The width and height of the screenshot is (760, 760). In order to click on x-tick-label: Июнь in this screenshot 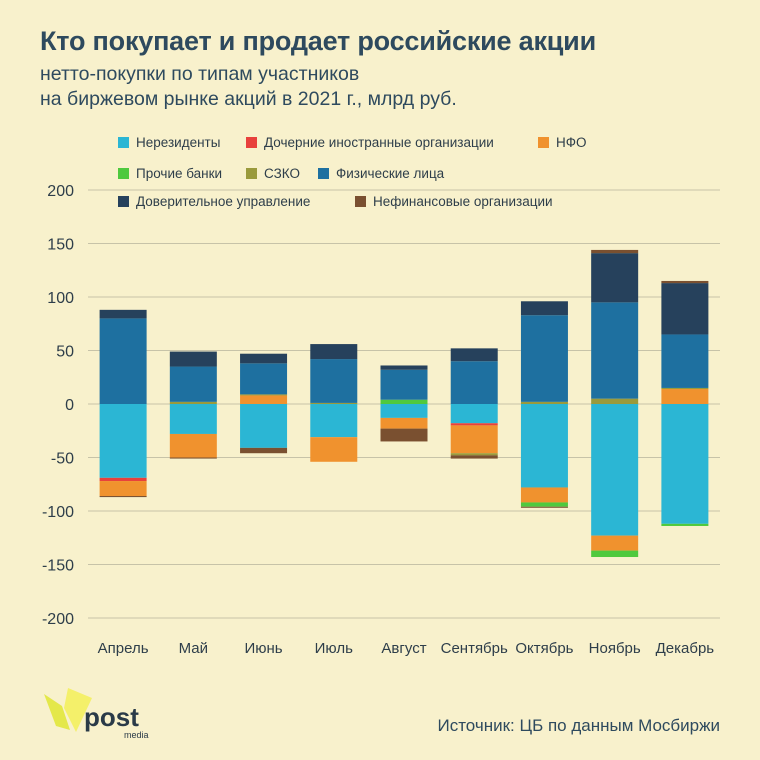, I will do `click(263, 648)`.